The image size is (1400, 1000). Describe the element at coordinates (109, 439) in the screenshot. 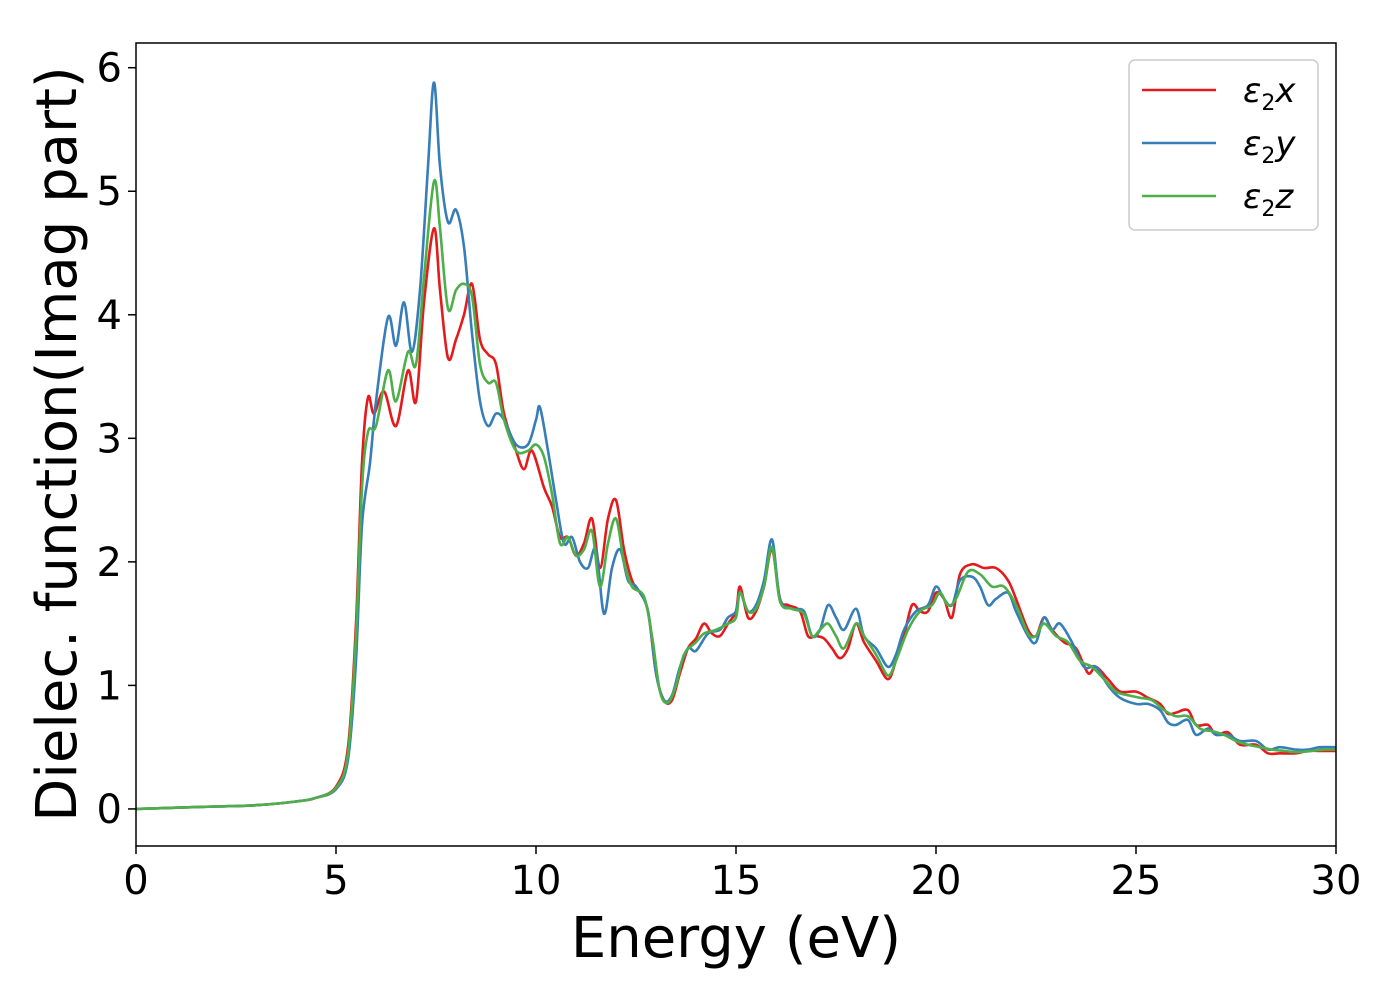

I see `y-tick-label: 3` at that location.